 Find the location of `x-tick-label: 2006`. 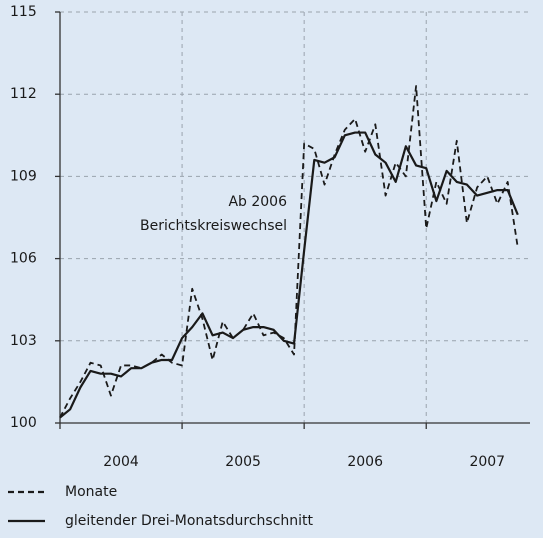

x-tick-label: 2006 is located at coordinates (365, 462).